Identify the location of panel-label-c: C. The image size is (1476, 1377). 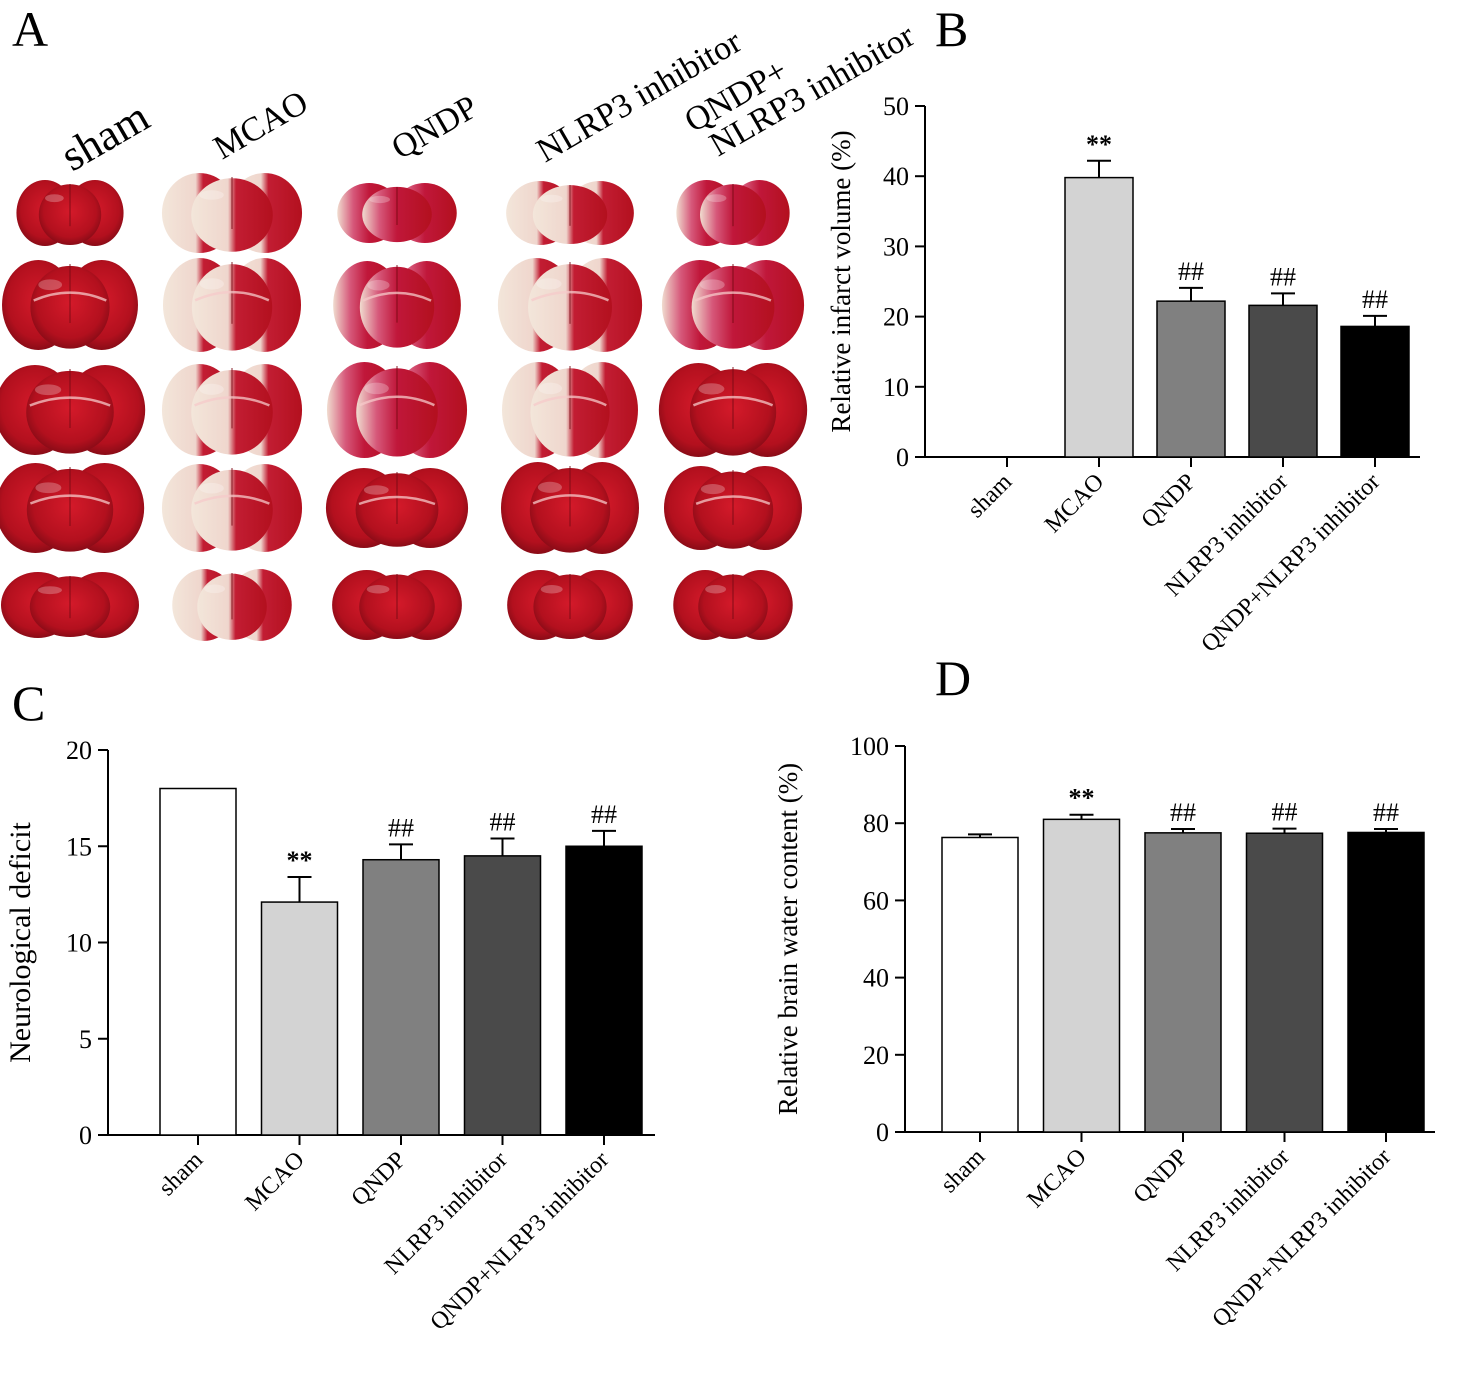
(28, 703).